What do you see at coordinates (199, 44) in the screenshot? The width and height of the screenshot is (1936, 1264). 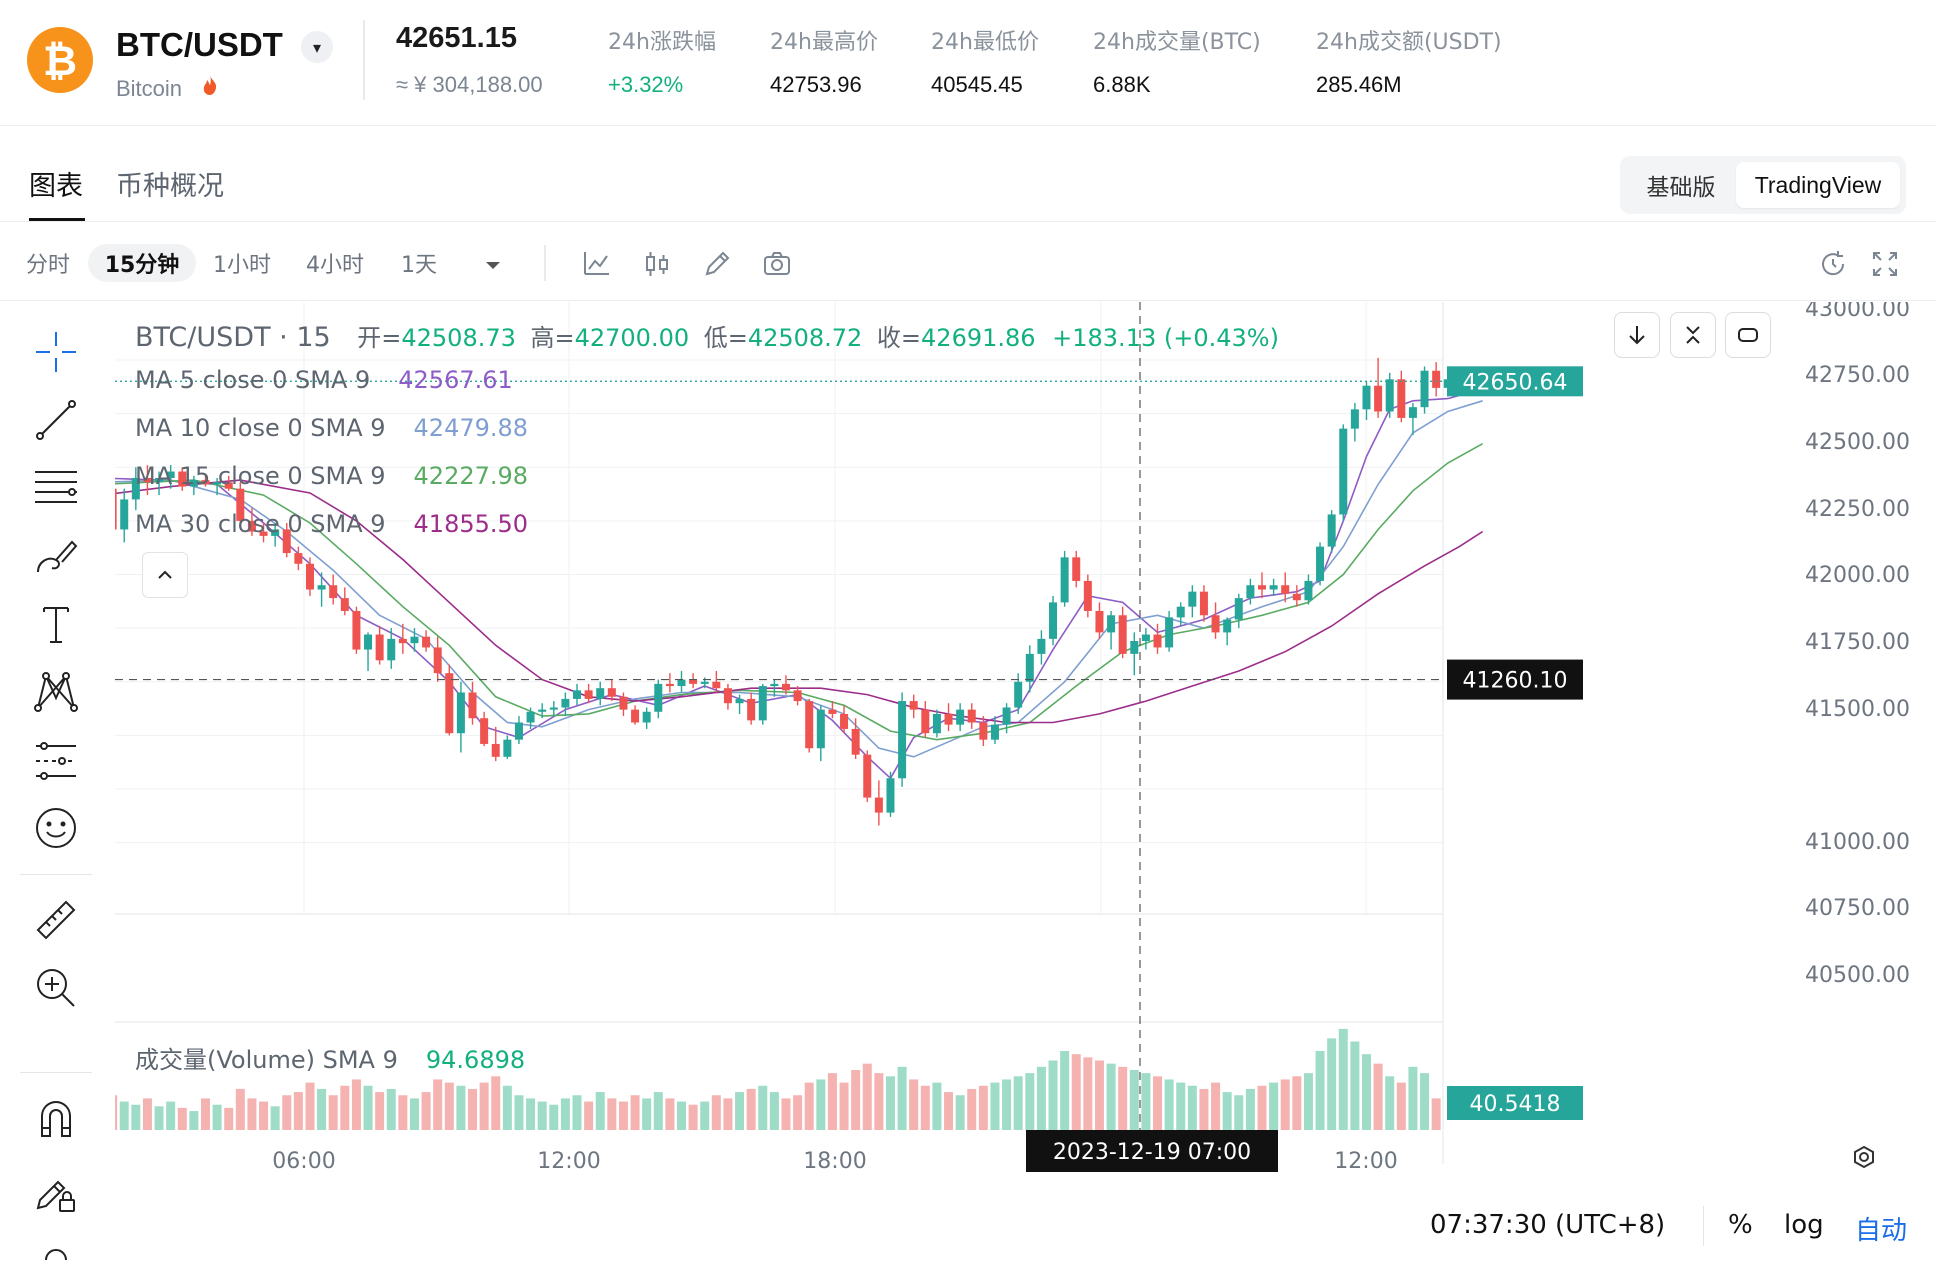 I see `trading-pair-title: BTC/USDT` at bounding box center [199, 44].